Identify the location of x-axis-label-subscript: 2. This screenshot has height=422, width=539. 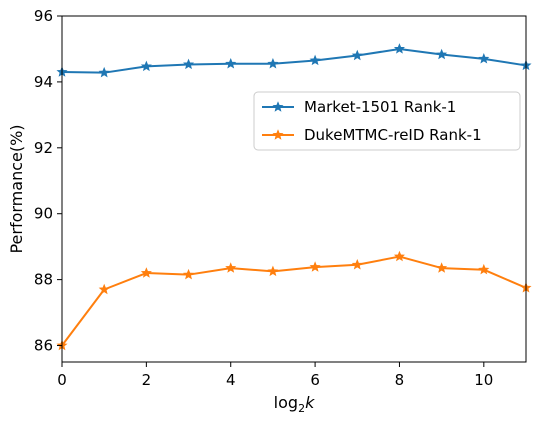
(301, 408).